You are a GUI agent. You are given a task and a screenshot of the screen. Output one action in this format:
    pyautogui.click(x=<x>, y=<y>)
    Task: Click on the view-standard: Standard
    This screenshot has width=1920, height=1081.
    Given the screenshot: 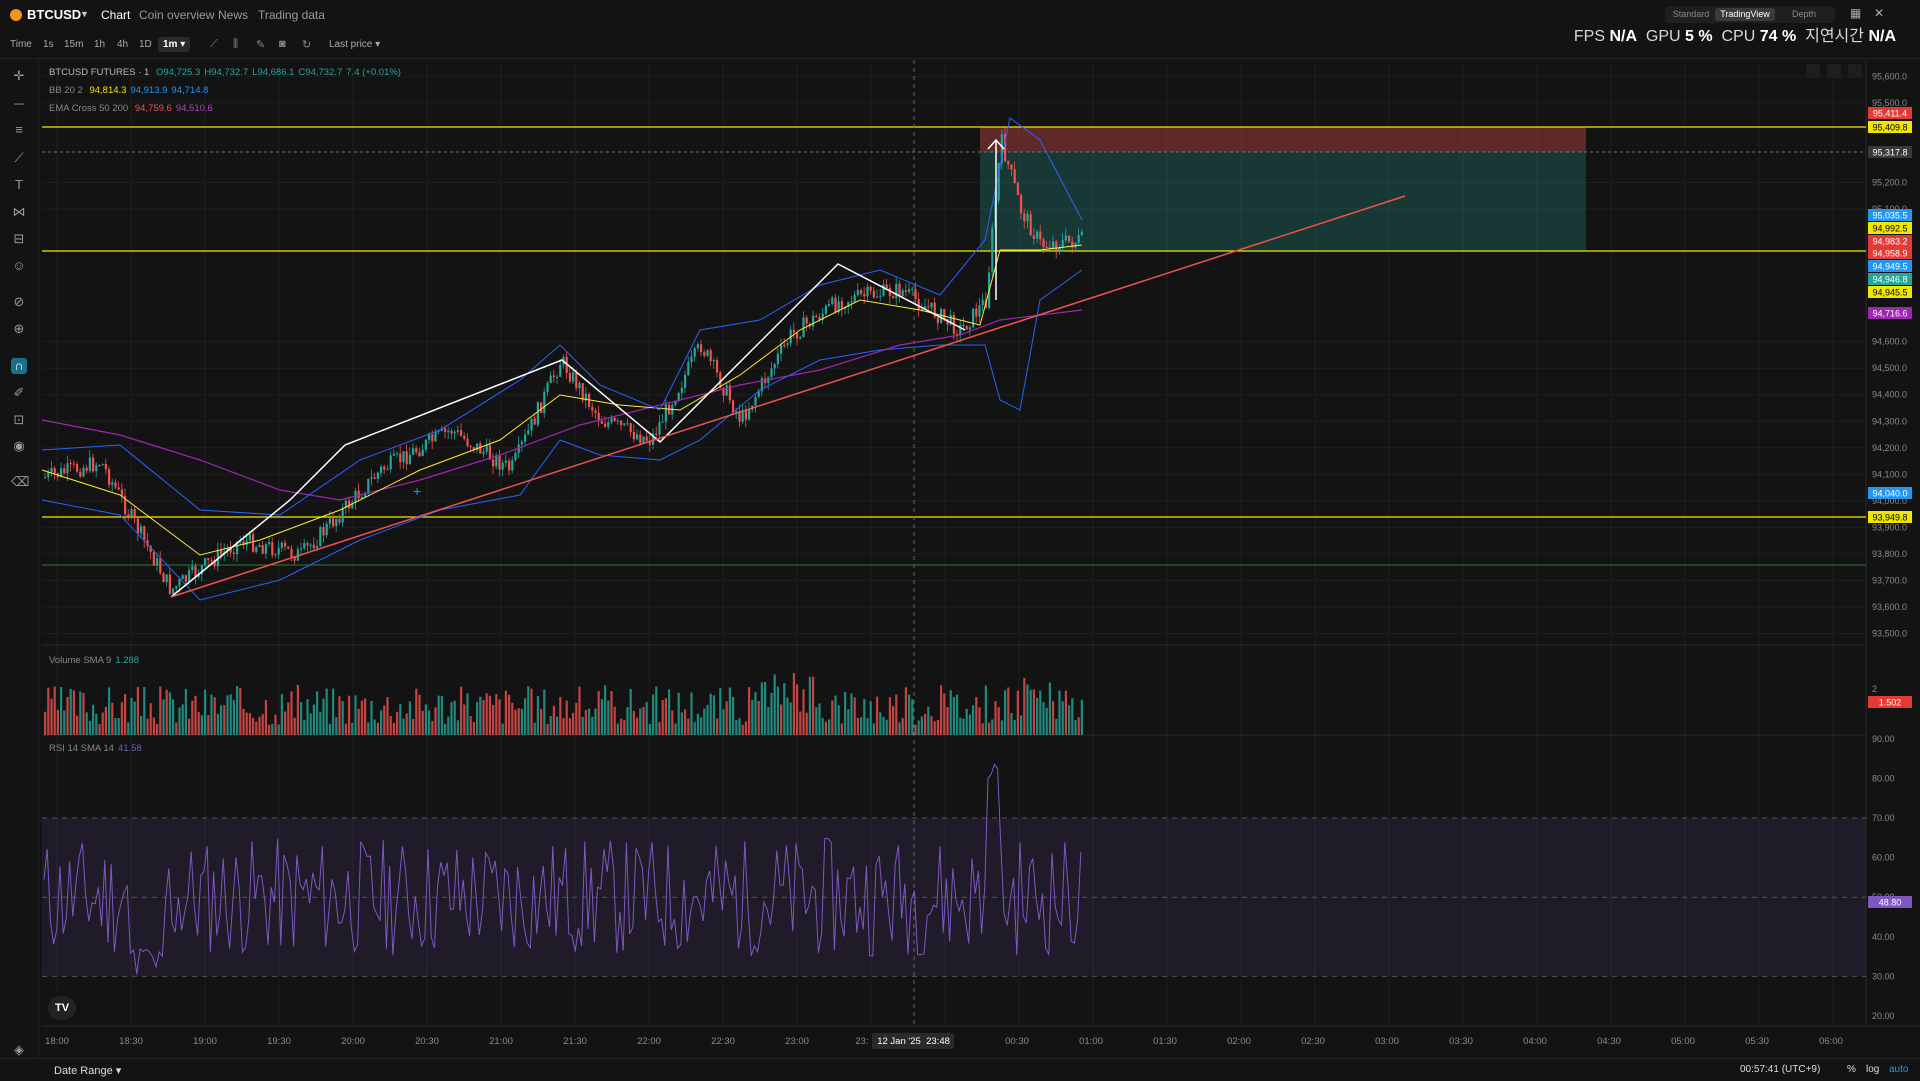 What is the action you would take?
    pyautogui.click(x=1691, y=14)
    